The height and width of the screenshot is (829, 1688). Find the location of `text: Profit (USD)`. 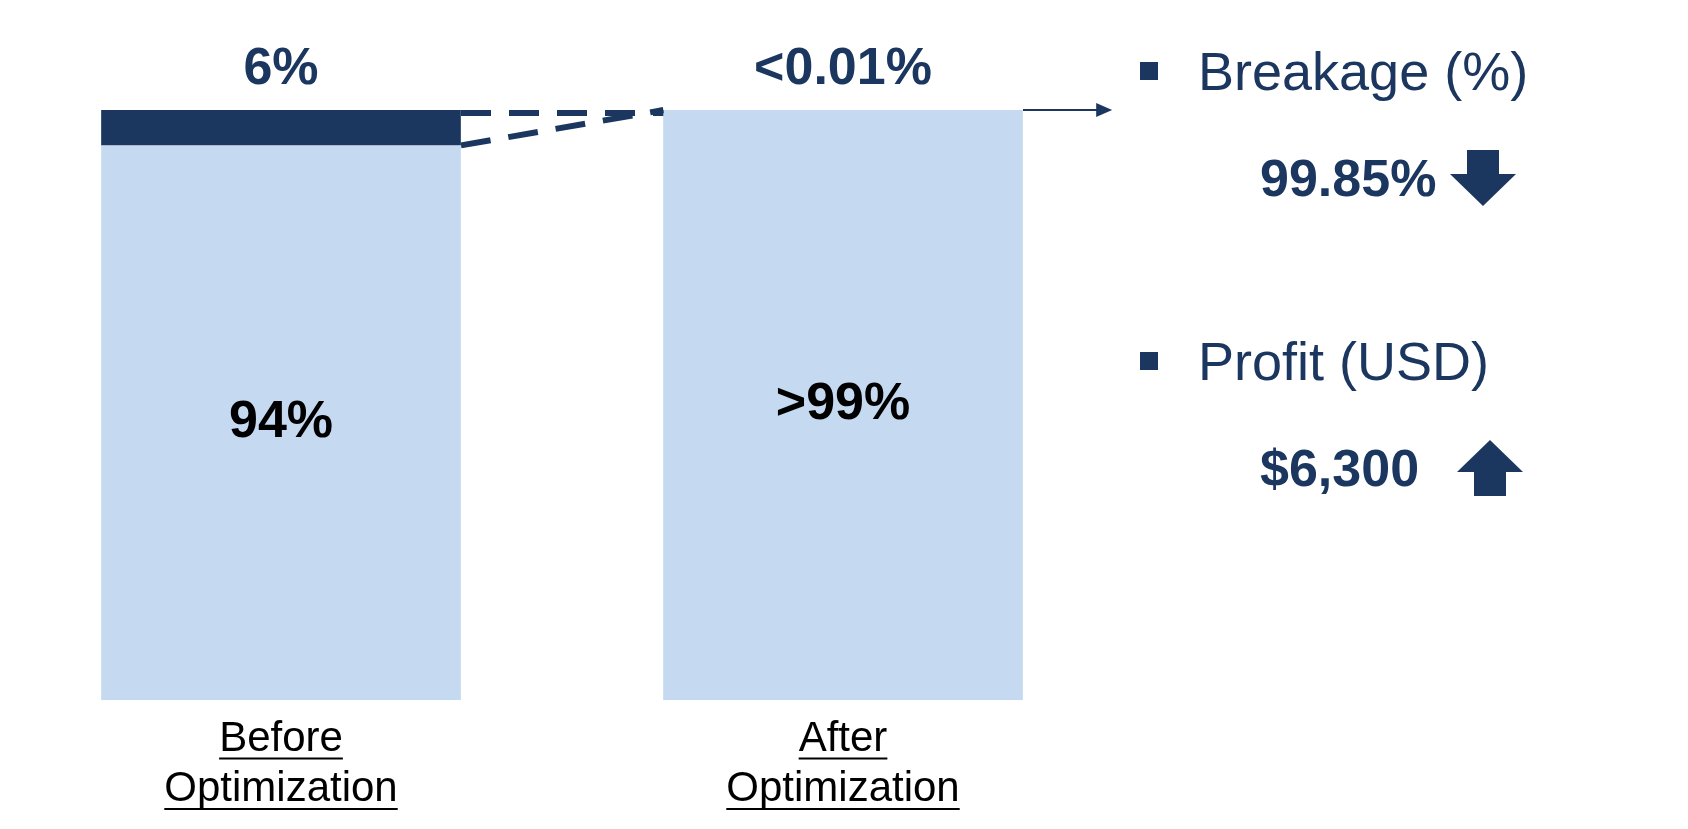

text: Profit (USD) is located at coordinates (1344, 361).